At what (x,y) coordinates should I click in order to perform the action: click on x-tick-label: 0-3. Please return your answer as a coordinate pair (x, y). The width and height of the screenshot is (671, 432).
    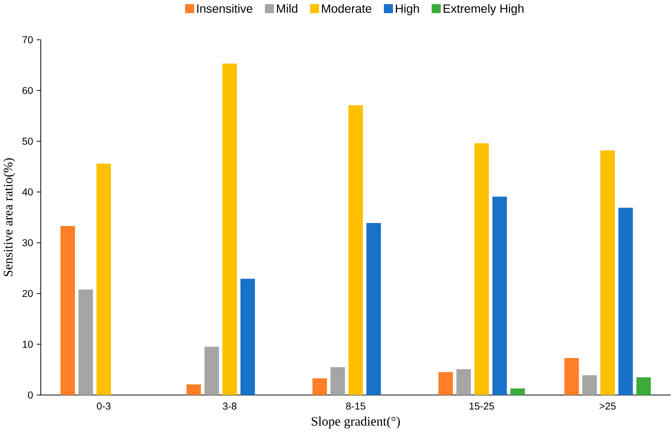
    Looking at the image, I should click on (103, 406).